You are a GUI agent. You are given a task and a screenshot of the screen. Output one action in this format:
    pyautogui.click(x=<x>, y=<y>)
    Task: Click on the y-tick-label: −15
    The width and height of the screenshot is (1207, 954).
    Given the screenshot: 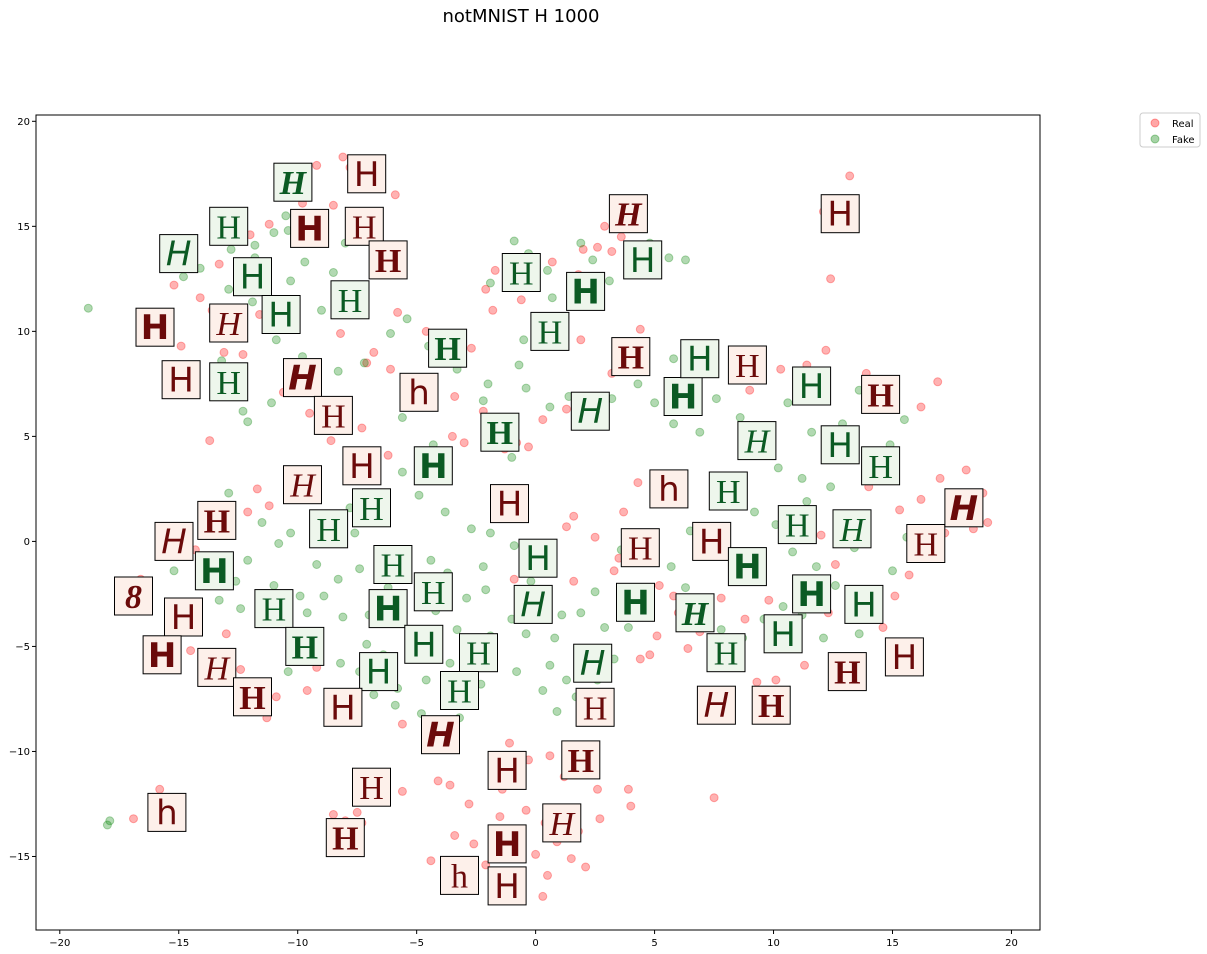 What is the action you would take?
    pyautogui.click(x=19, y=857)
    